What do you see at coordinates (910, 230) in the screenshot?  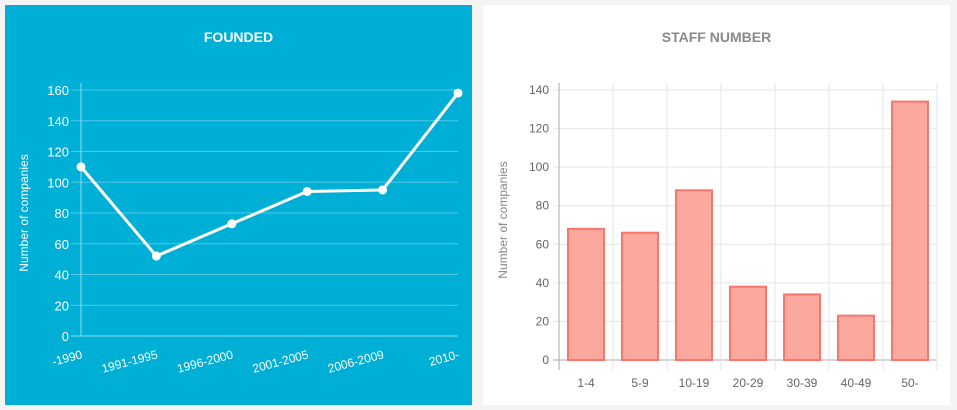 I see `bar-50-` at bounding box center [910, 230].